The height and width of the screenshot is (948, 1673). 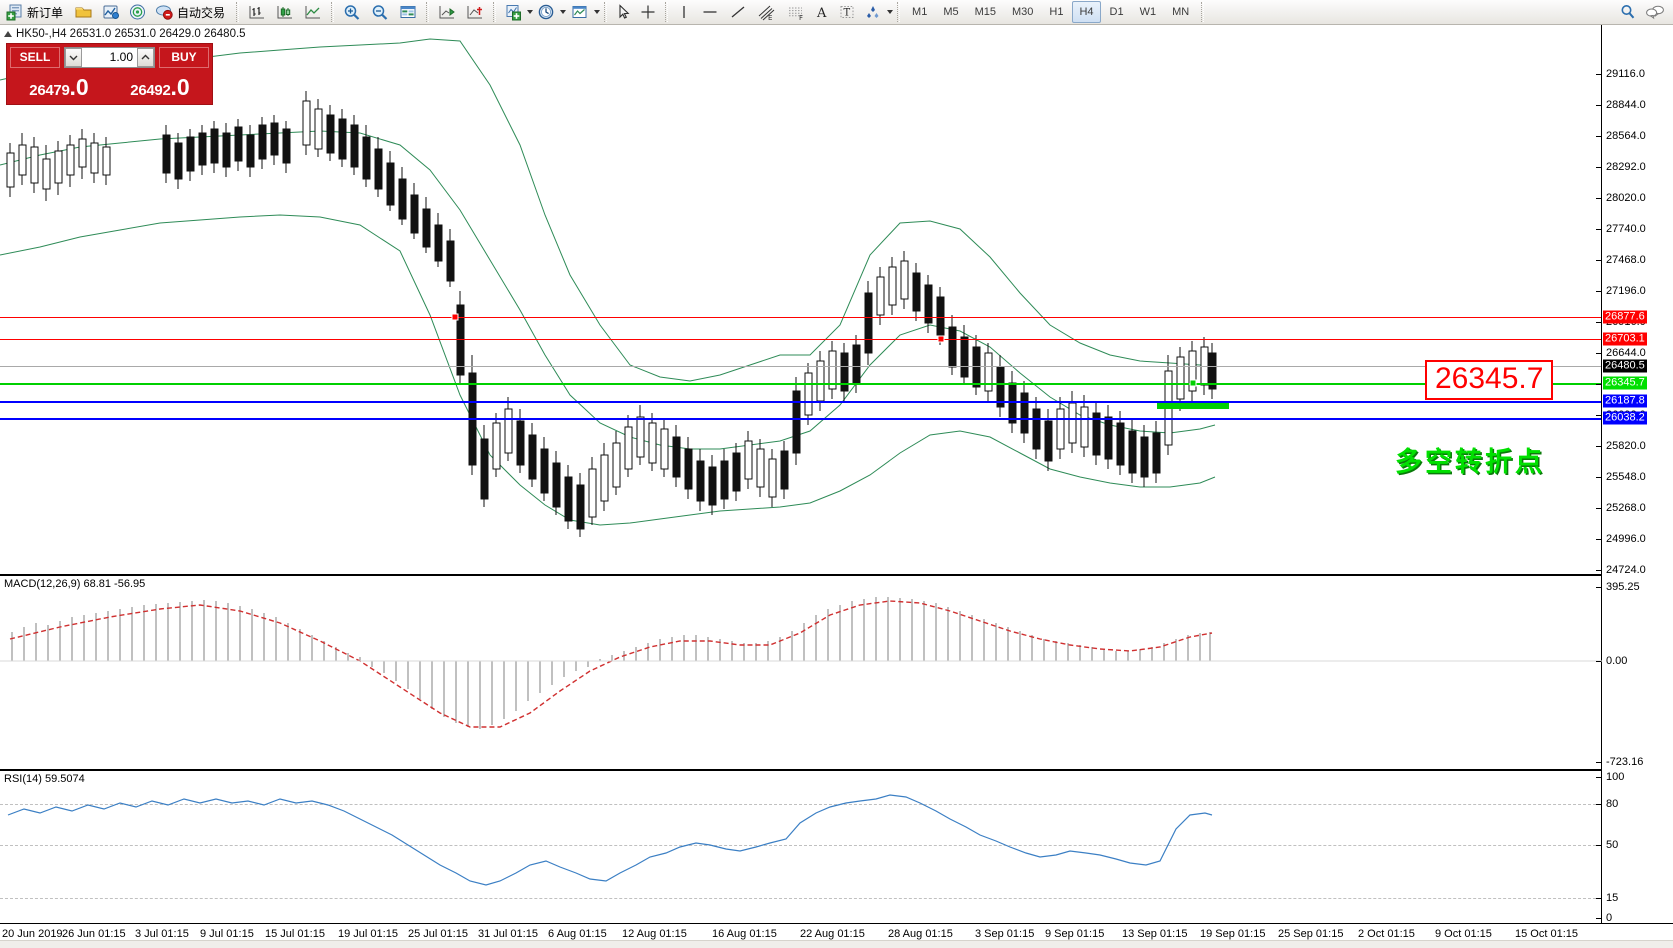 I want to click on time-tick-label: 31 Jul 01:15, so click(x=508, y=934).